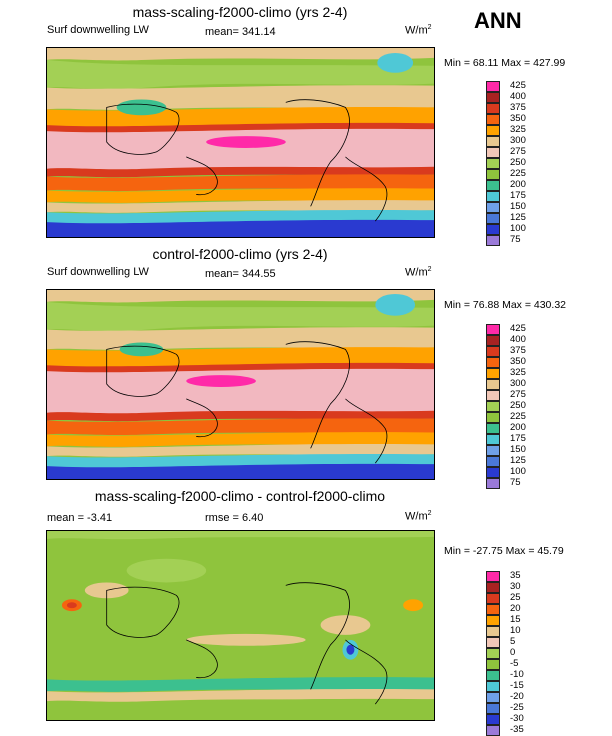 The width and height of the screenshot is (612, 736). What do you see at coordinates (418, 516) in the screenshot?
I see `panel3-unit: W/m2` at bounding box center [418, 516].